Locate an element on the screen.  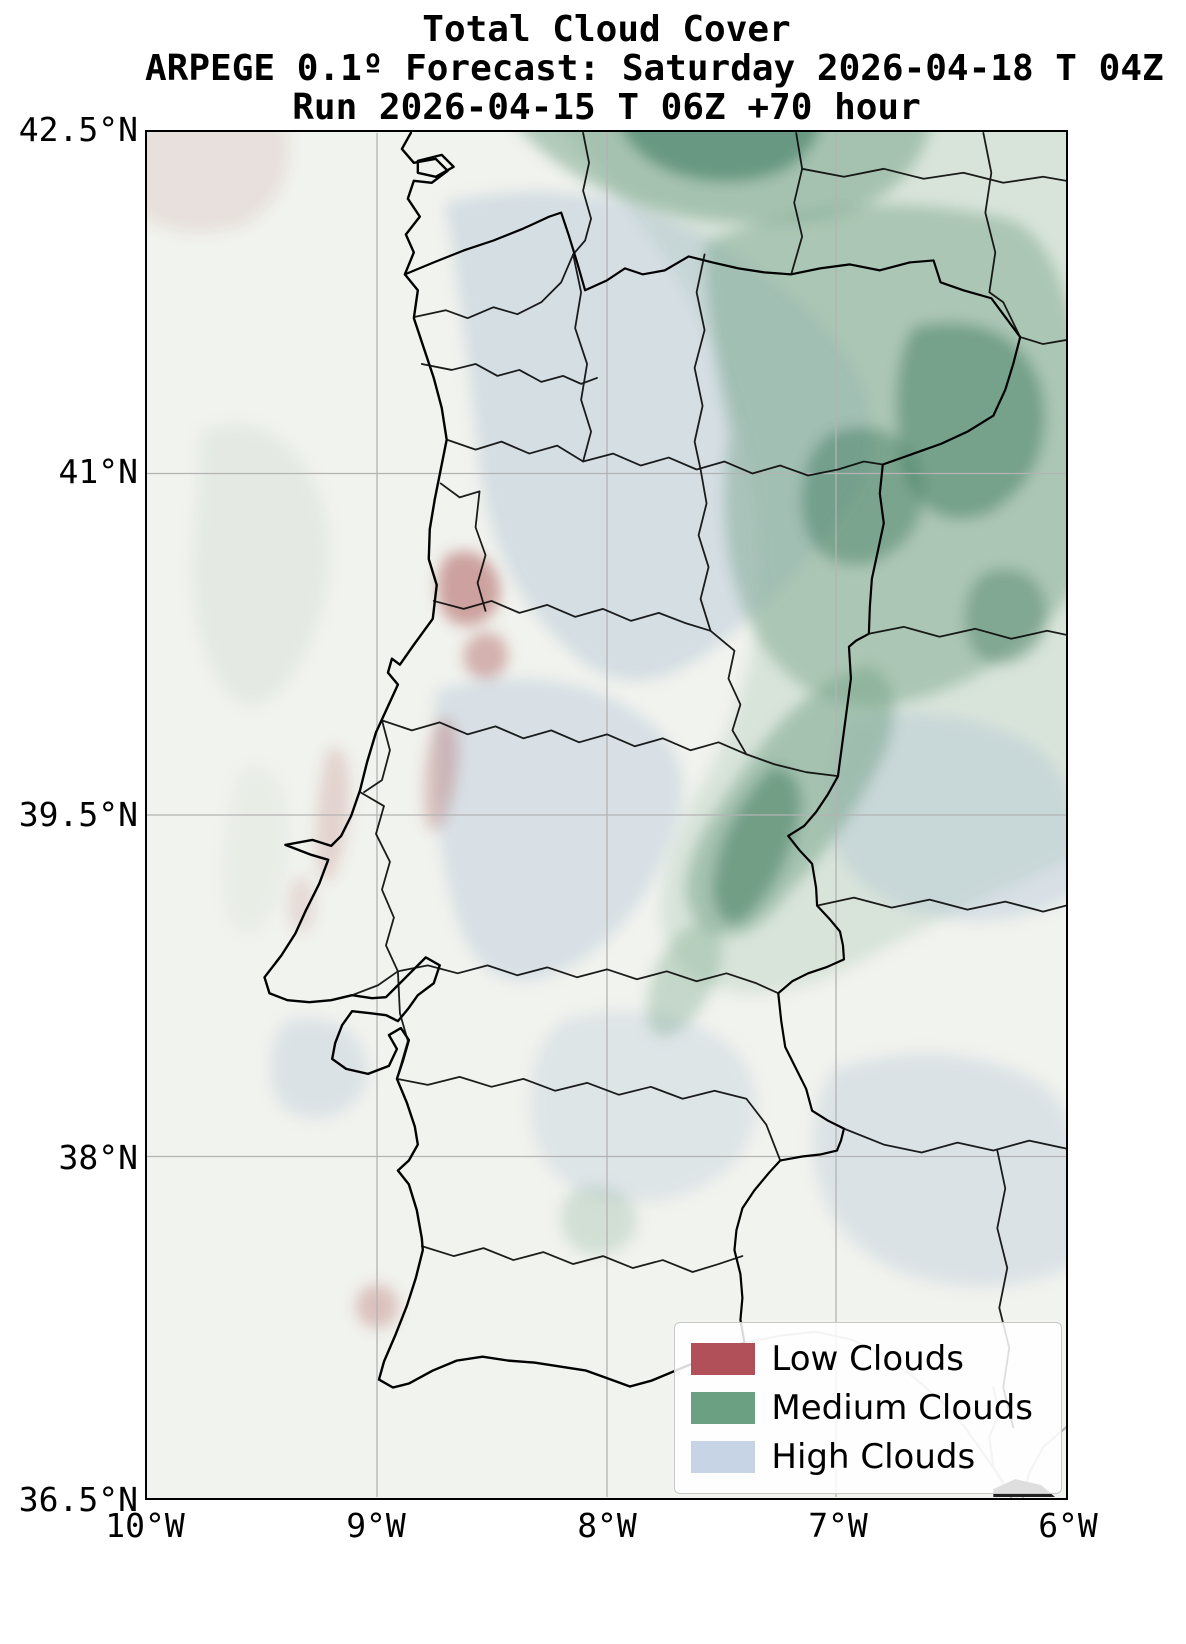
medium-clouds-swatch is located at coordinates (723, 1408).